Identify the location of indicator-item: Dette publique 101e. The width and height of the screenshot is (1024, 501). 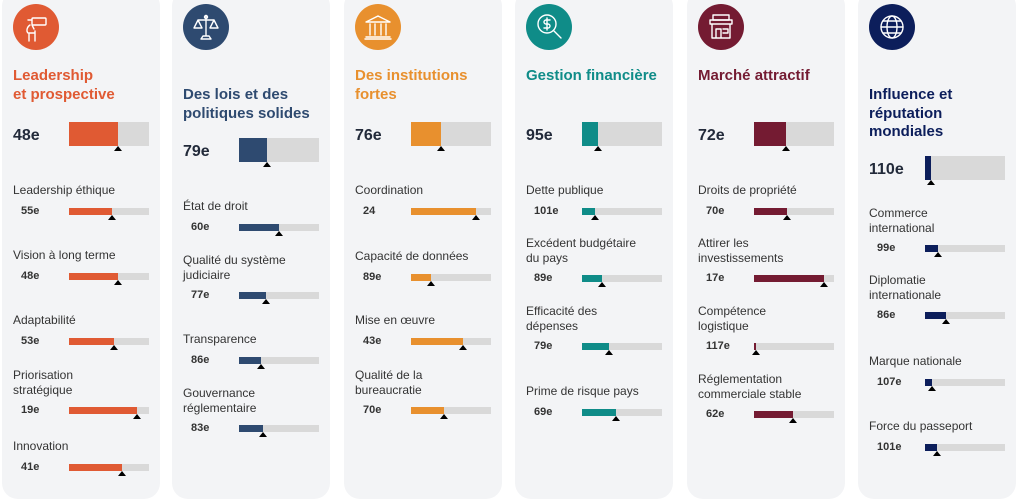
(598, 201).